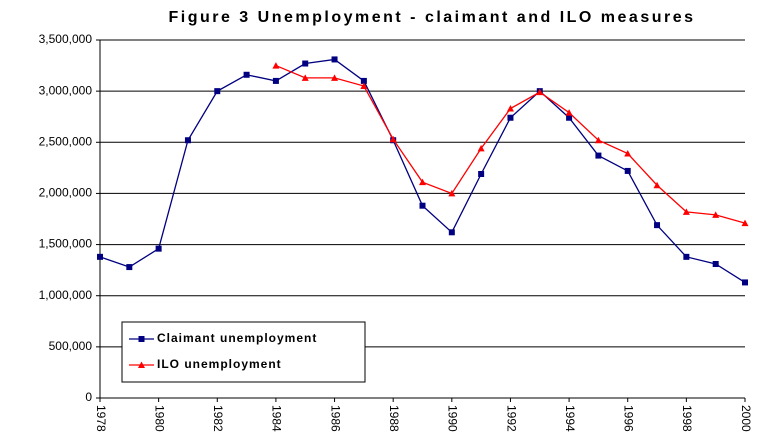 This screenshot has width=765, height=443. I want to click on x-tick-label: 1988, so click(394, 418).